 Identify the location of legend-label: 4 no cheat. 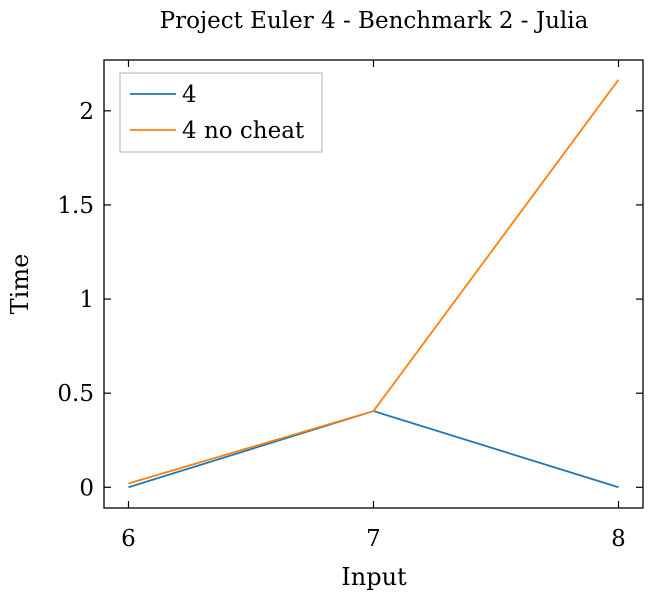
(243, 131).